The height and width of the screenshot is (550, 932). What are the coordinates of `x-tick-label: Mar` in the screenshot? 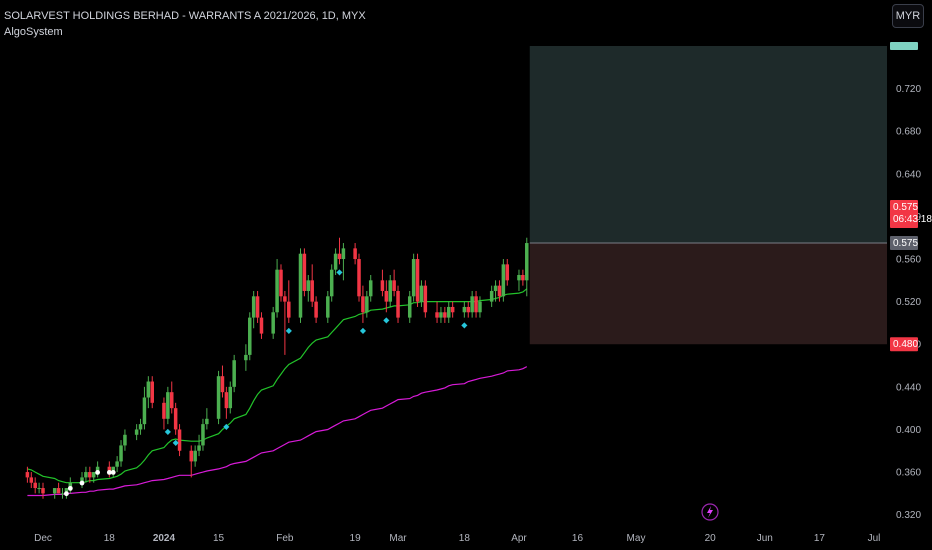 It's located at (398, 538).